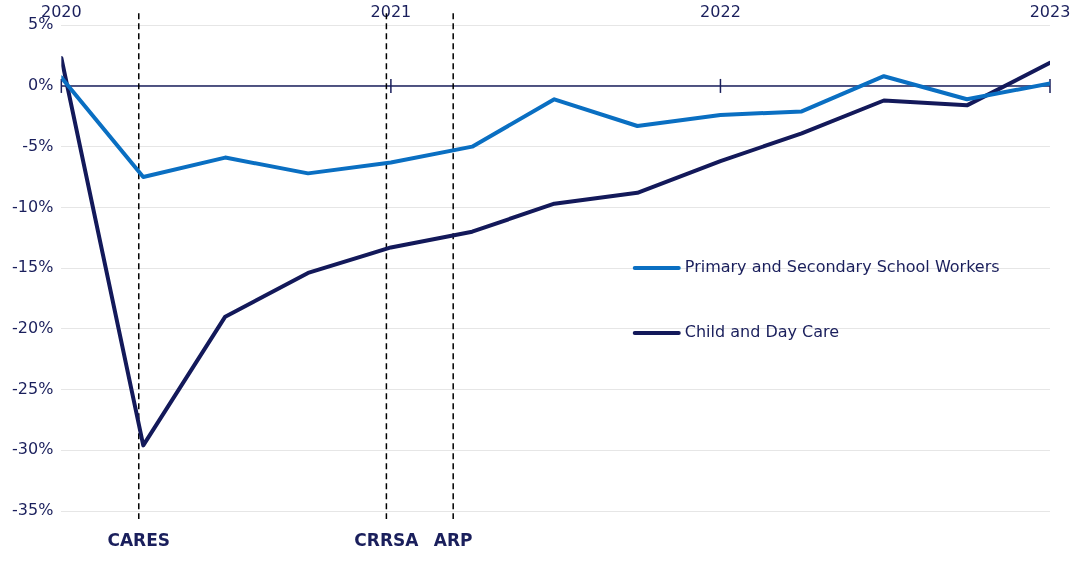  Describe the element at coordinates (32, 327) in the screenshot. I see `y-tick-label: -20%` at that location.